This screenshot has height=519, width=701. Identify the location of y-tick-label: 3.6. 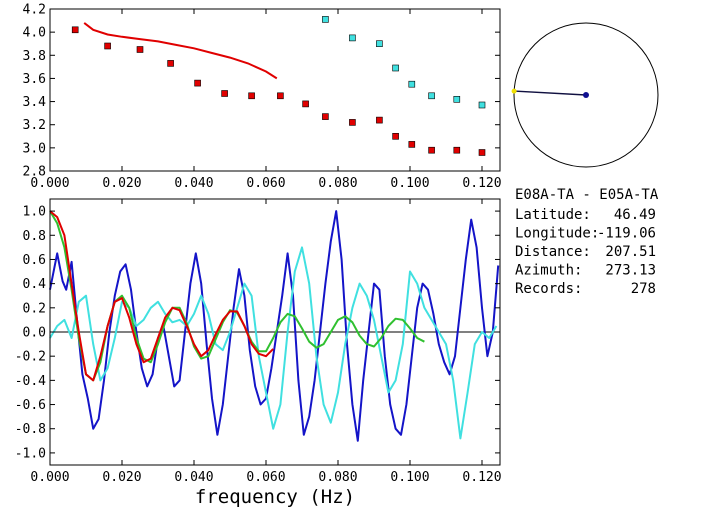
(34, 79).